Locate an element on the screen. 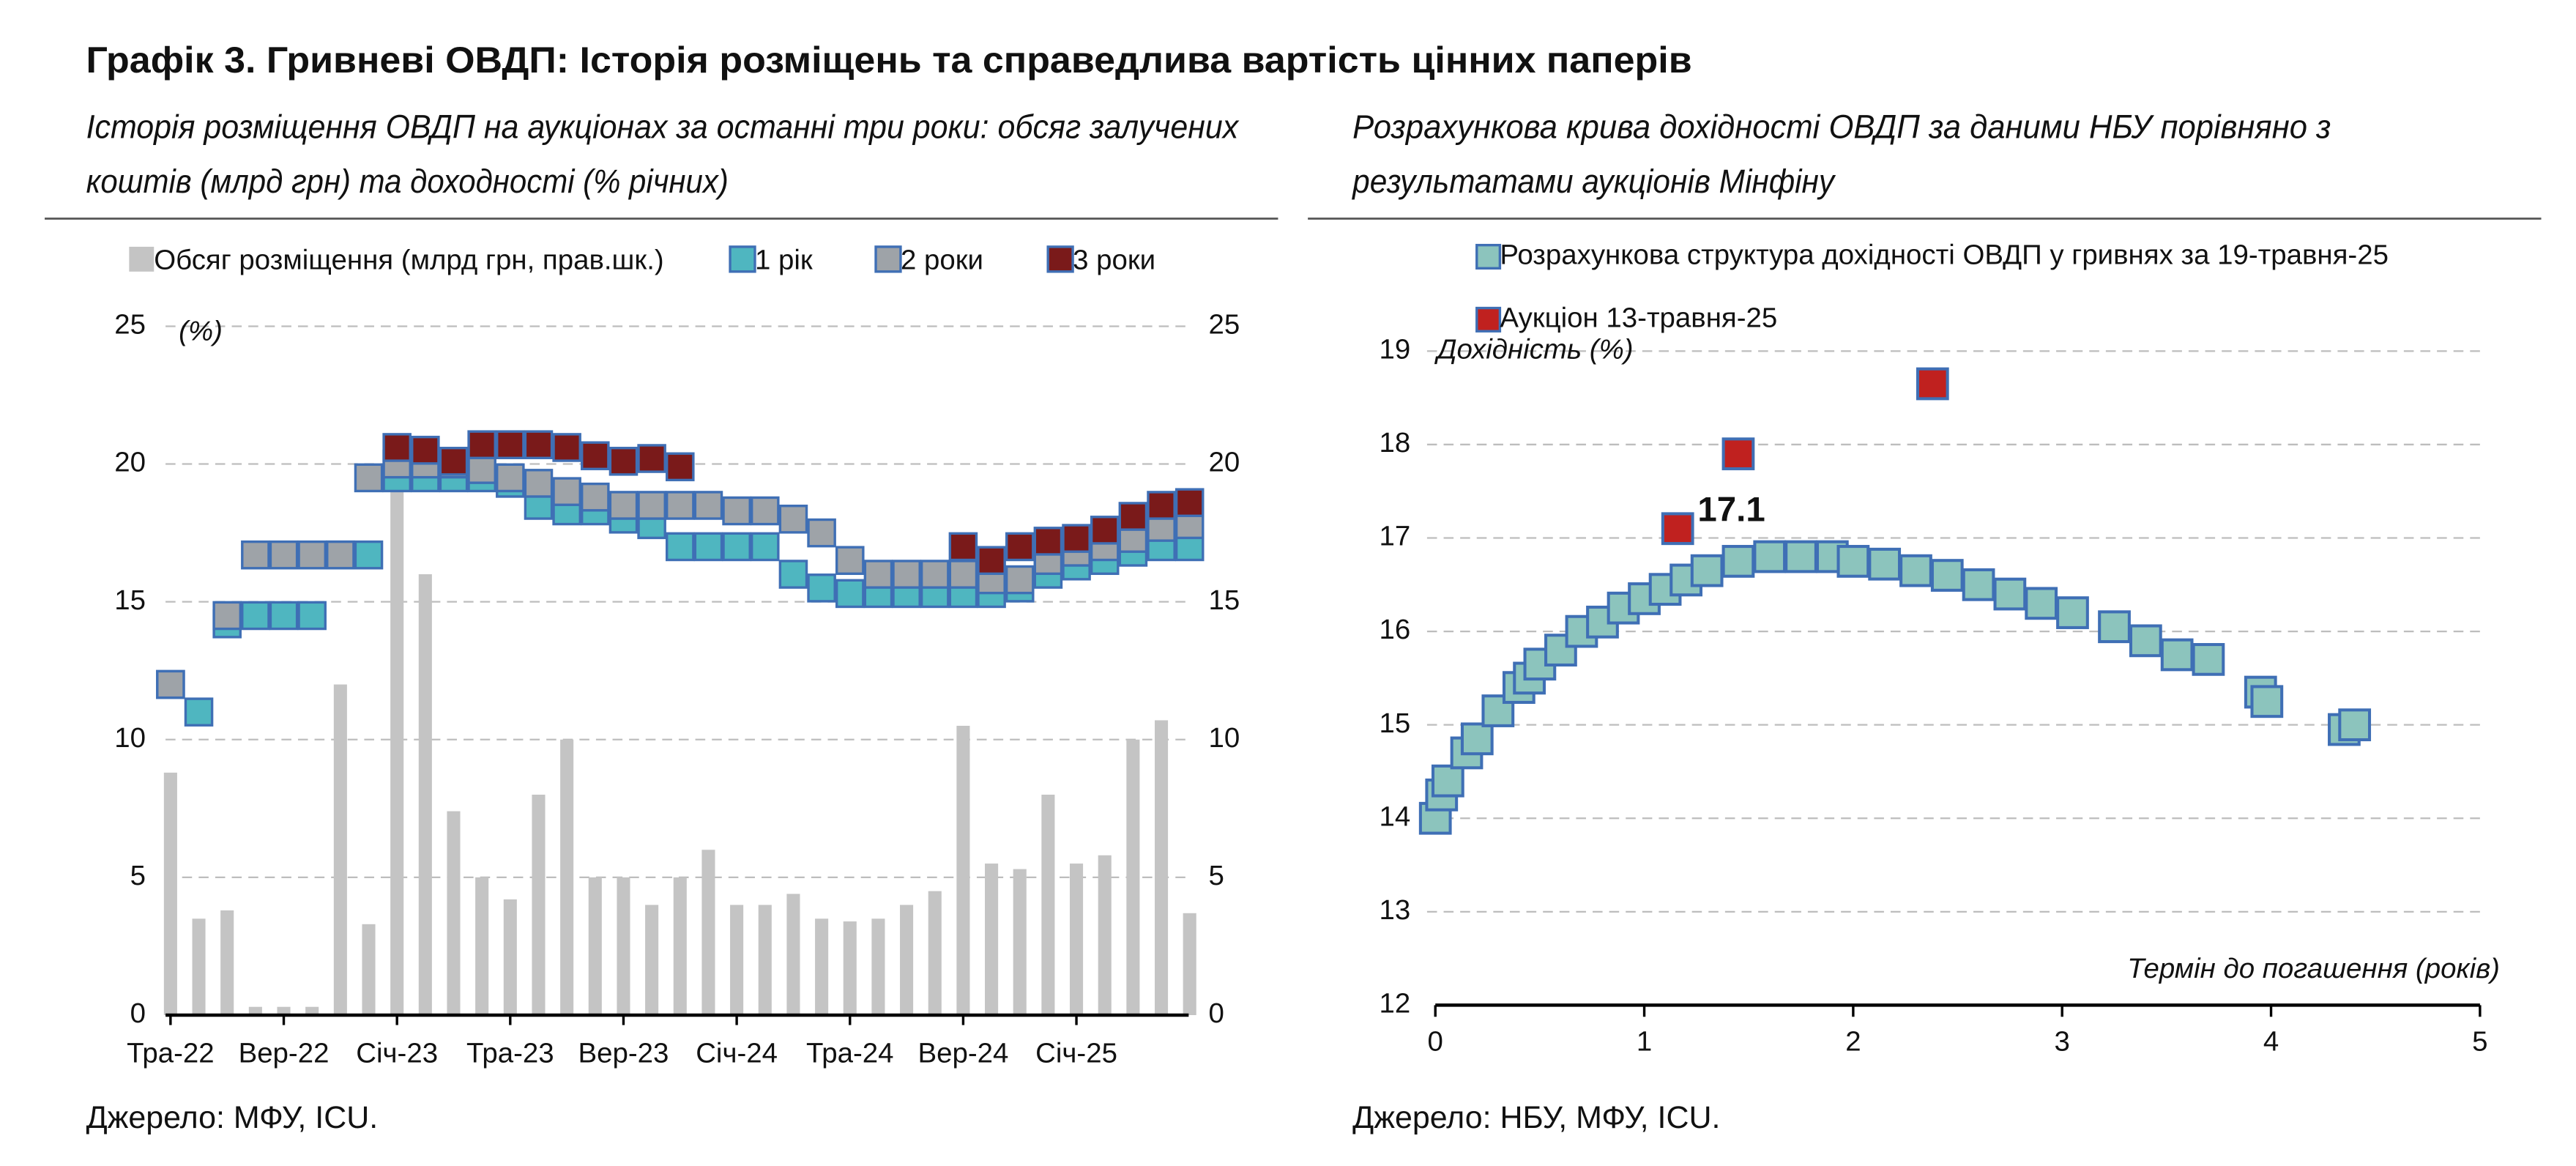 This screenshot has height=1166, width=2576. x-tick-label: Вер-24 is located at coordinates (962, 1053).